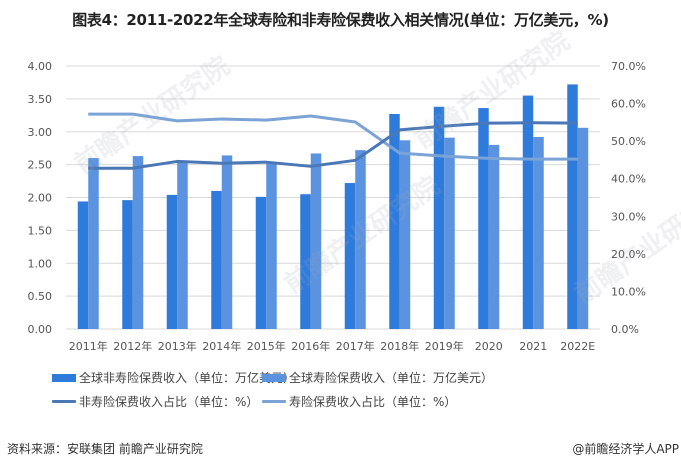 The image size is (681, 469). Describe the element at coordinates (132, 346) in the screenshot. I see `x-tick-label: 2012年` at that location.